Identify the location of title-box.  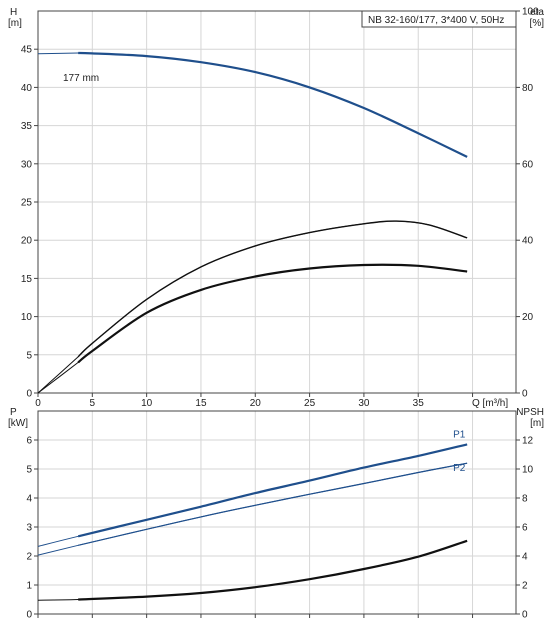
(439, 19).